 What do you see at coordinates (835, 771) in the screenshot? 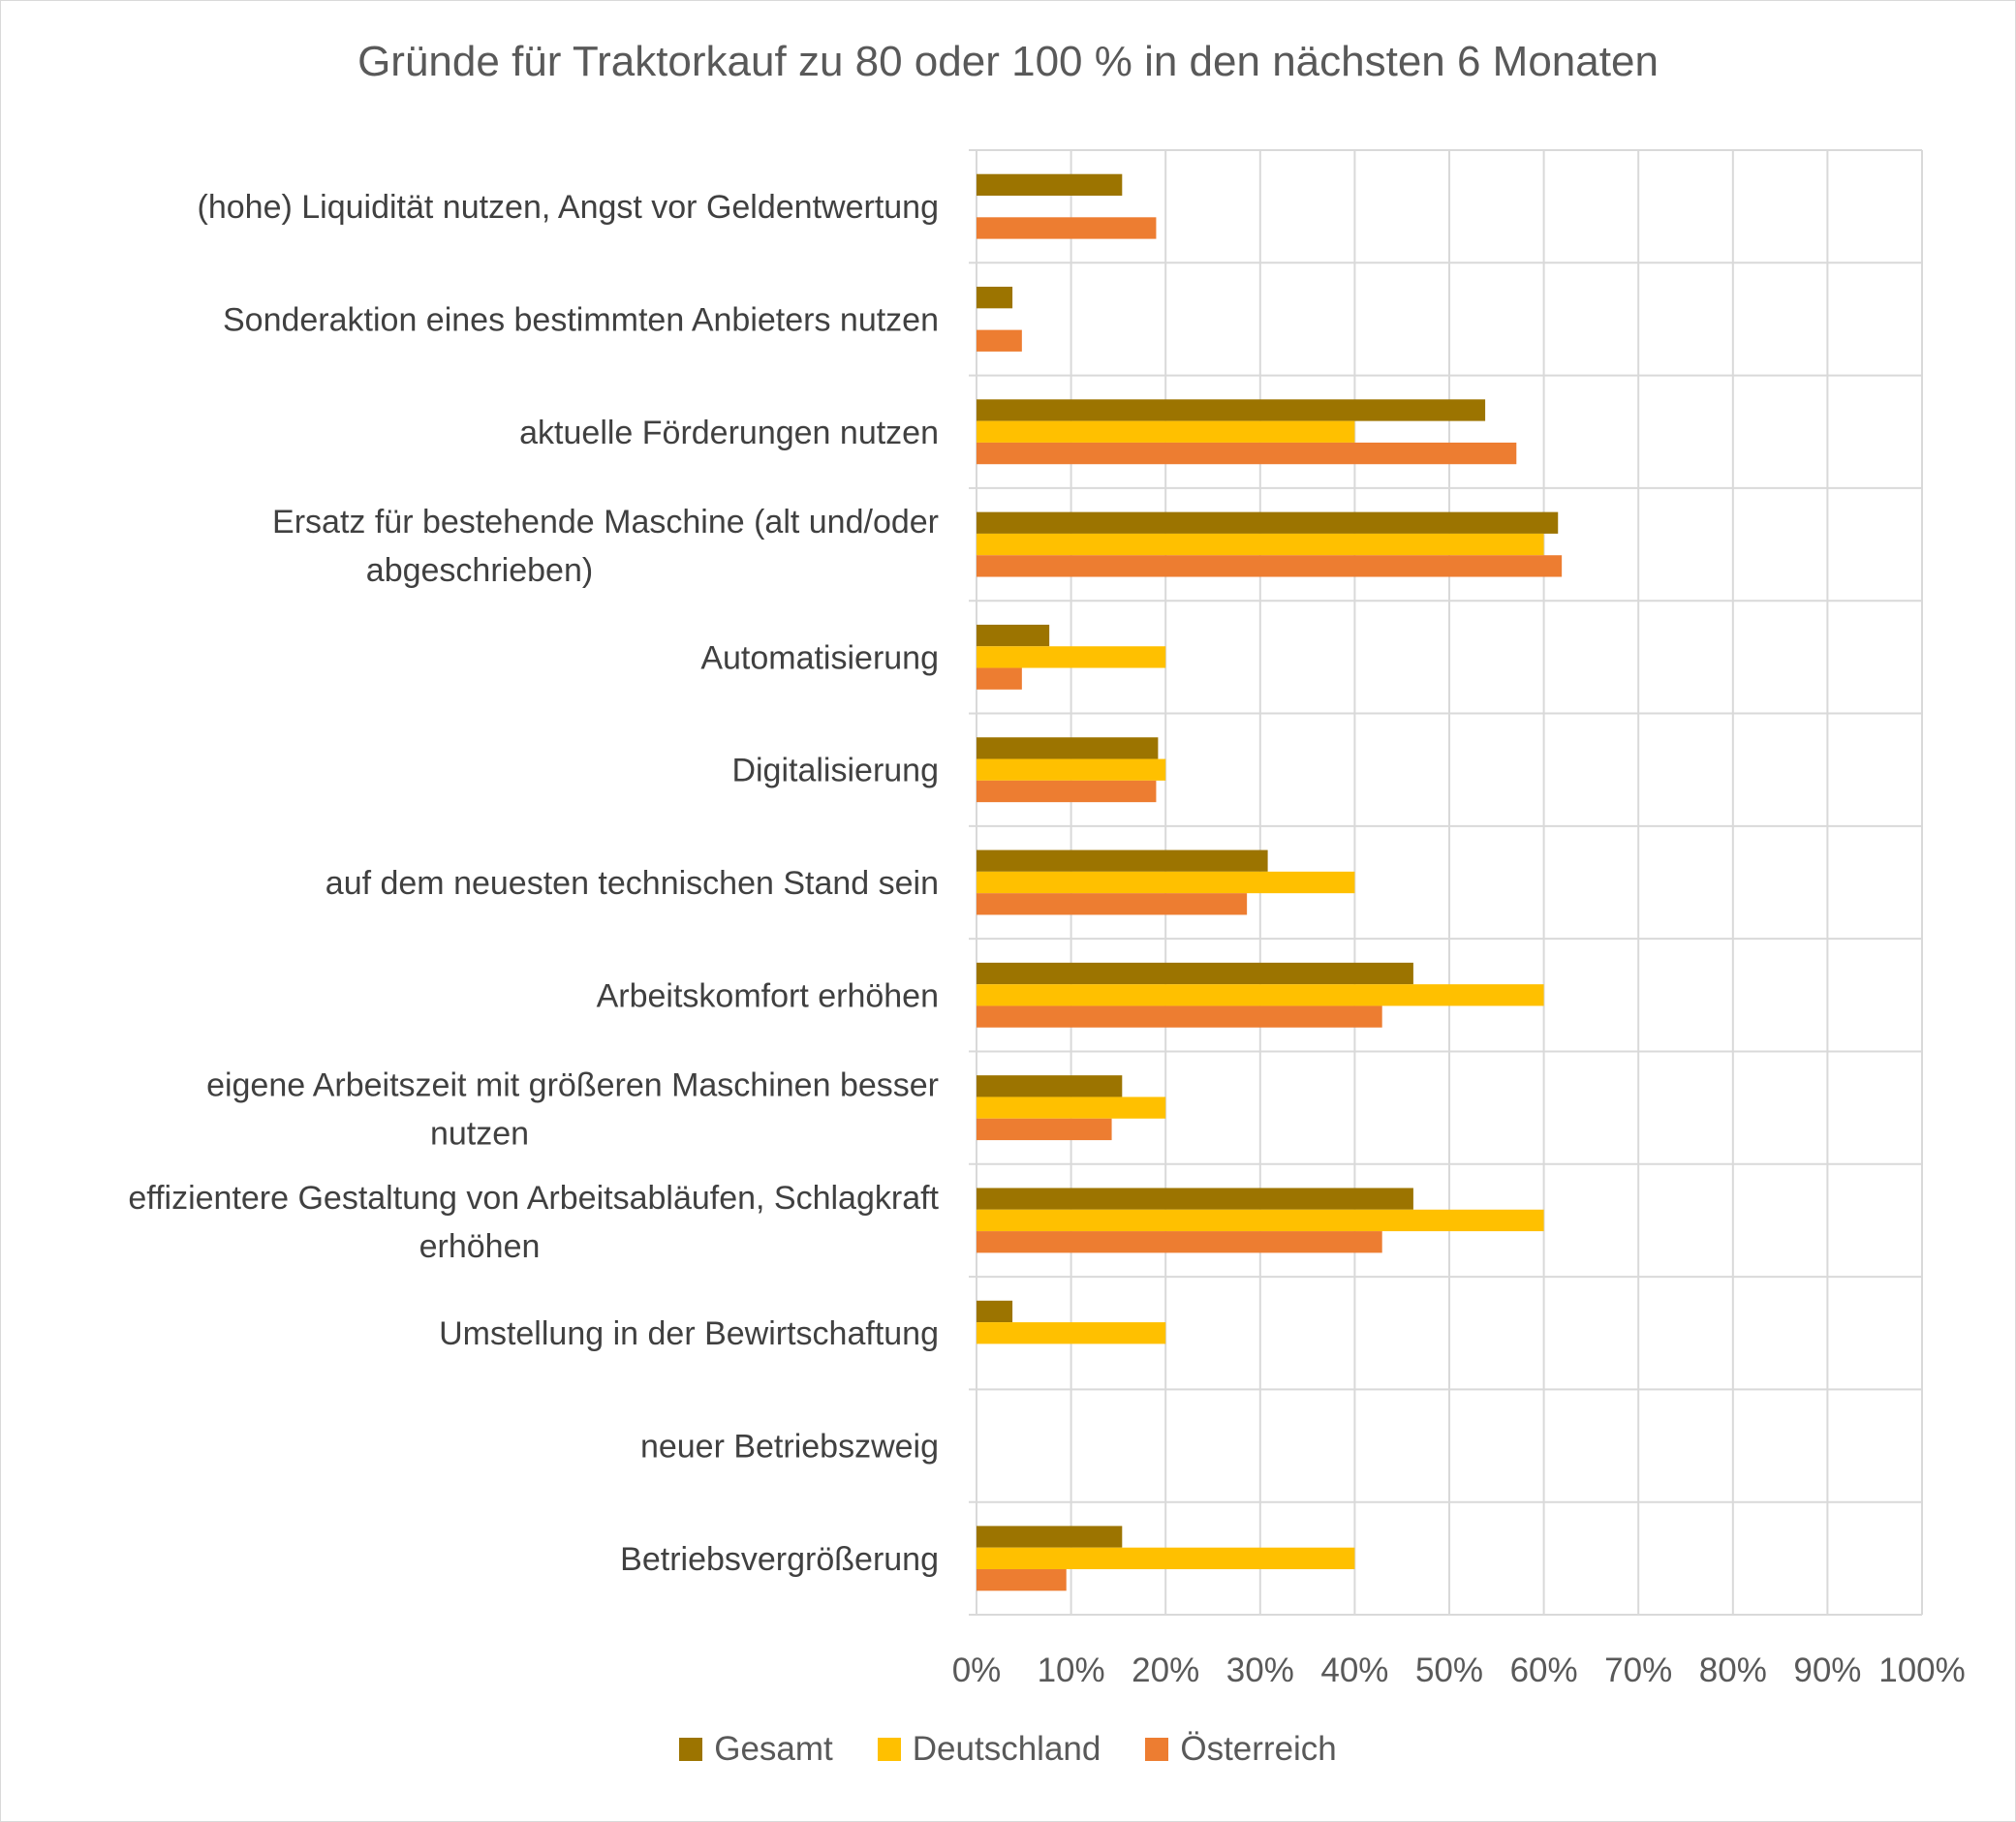
I see `category-label: Digitalisierung` at bounding box center [835, 771].